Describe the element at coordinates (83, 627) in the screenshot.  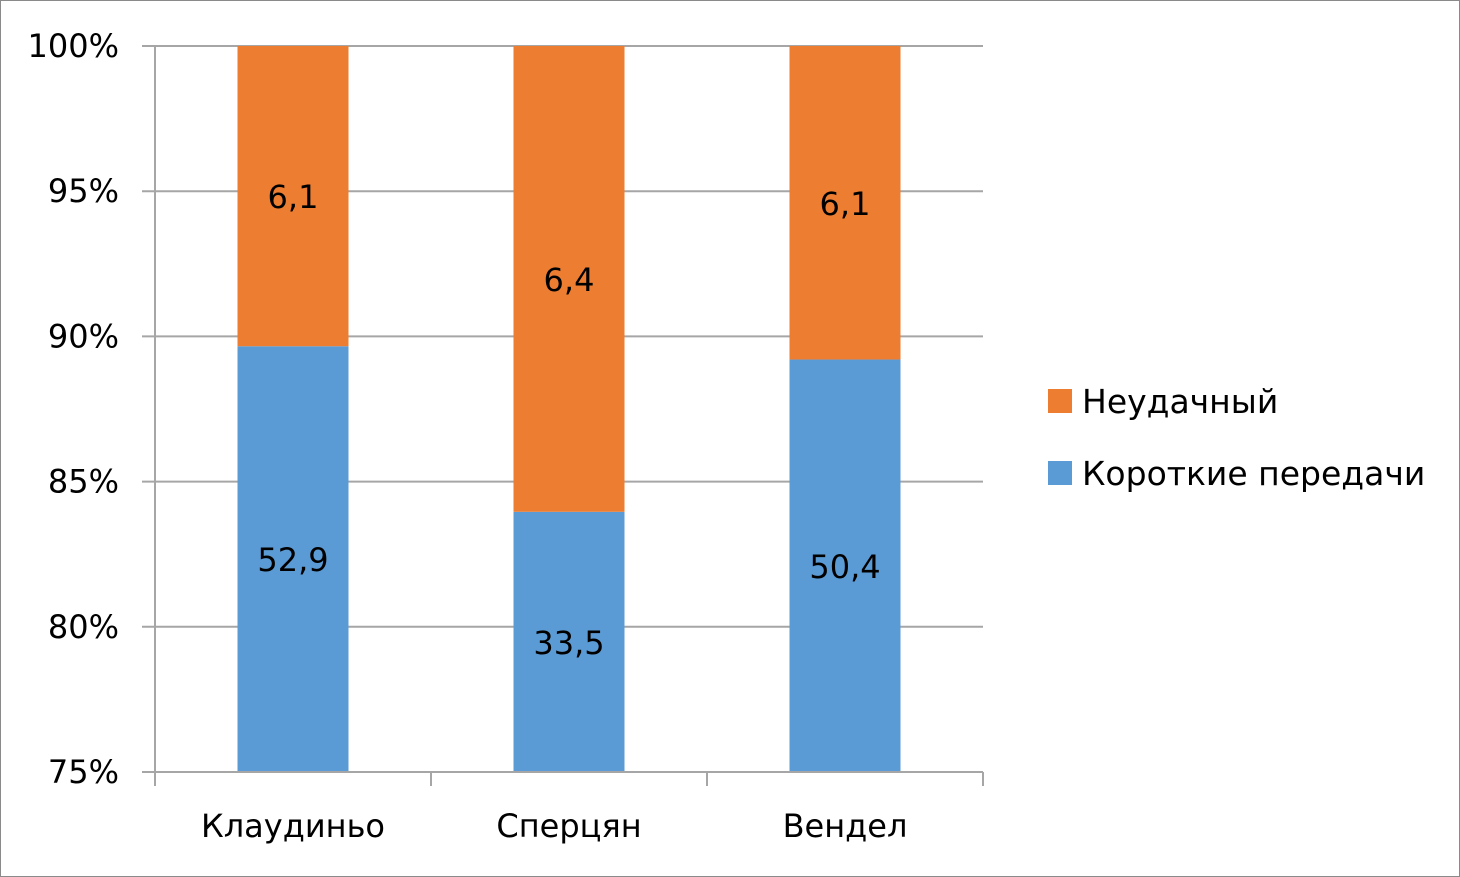
I see `y-tick-label: 80%` at that location.